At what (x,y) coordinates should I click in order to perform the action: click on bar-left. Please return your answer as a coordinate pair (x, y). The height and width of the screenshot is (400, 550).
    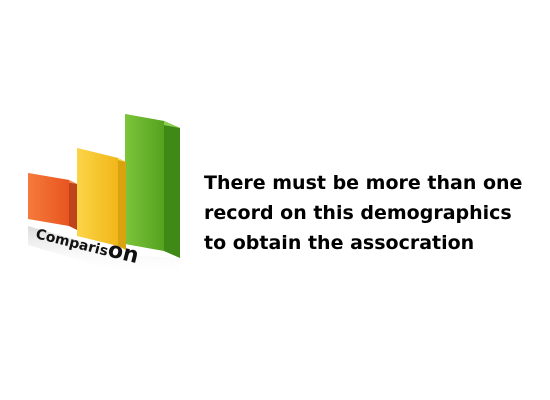
    Looking at the image, I should click on (52, 201).